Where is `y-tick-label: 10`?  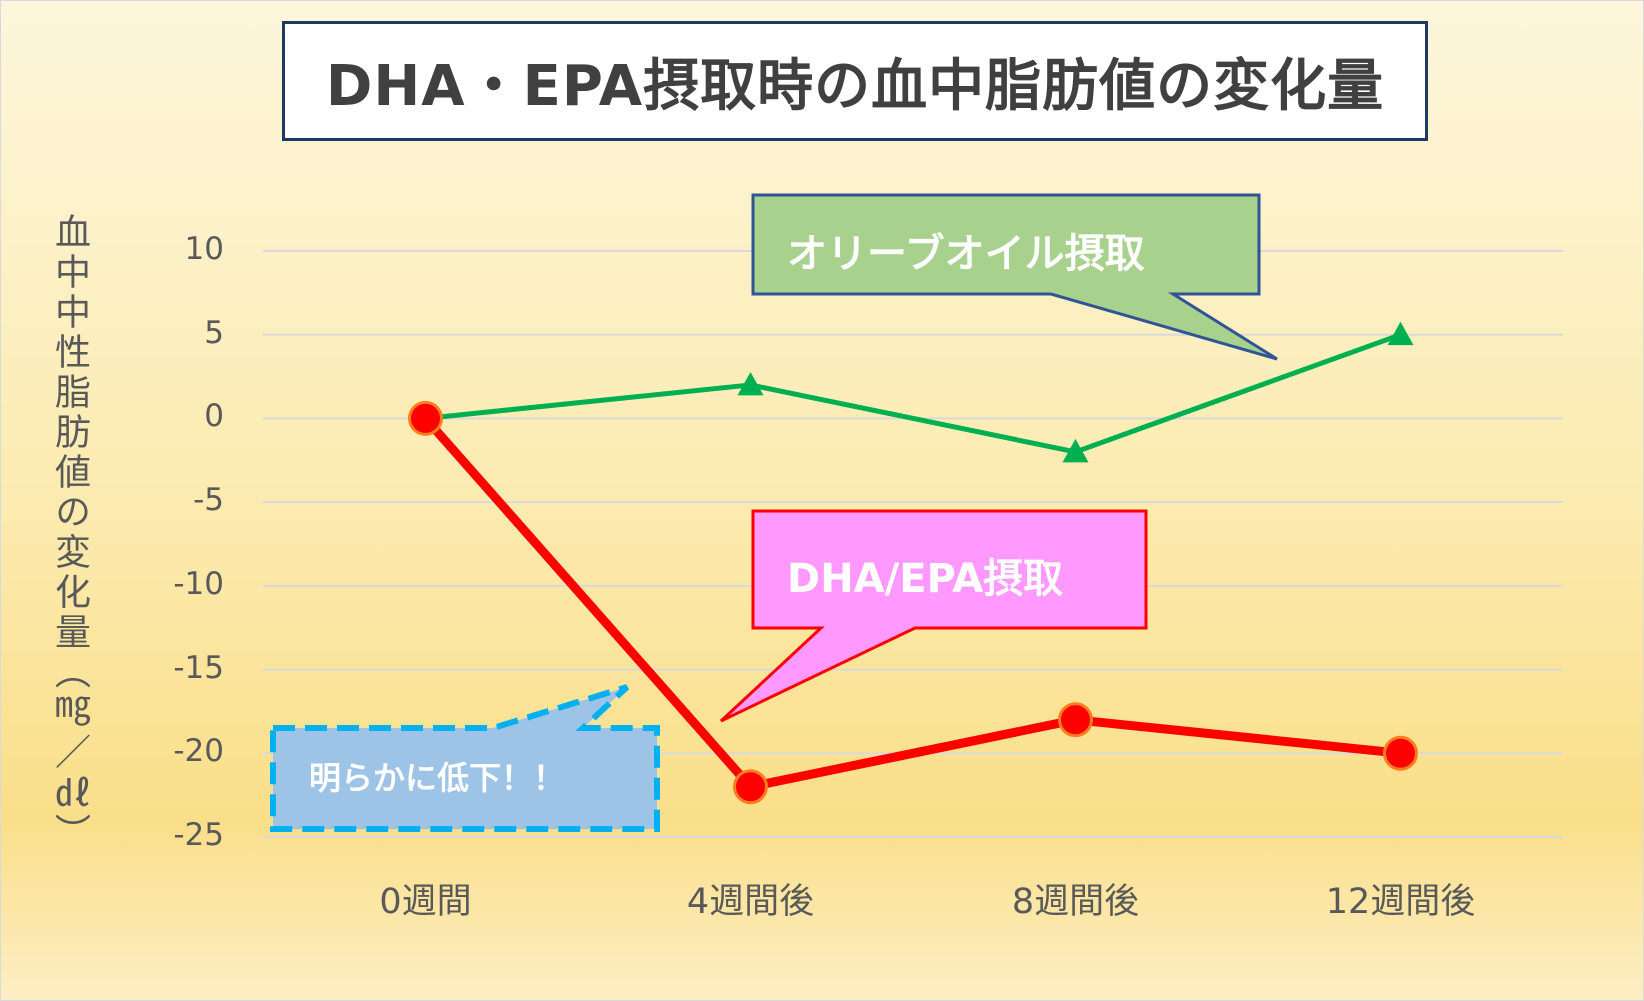
y-tick-label: 10 is located at coordinates (204, 249).